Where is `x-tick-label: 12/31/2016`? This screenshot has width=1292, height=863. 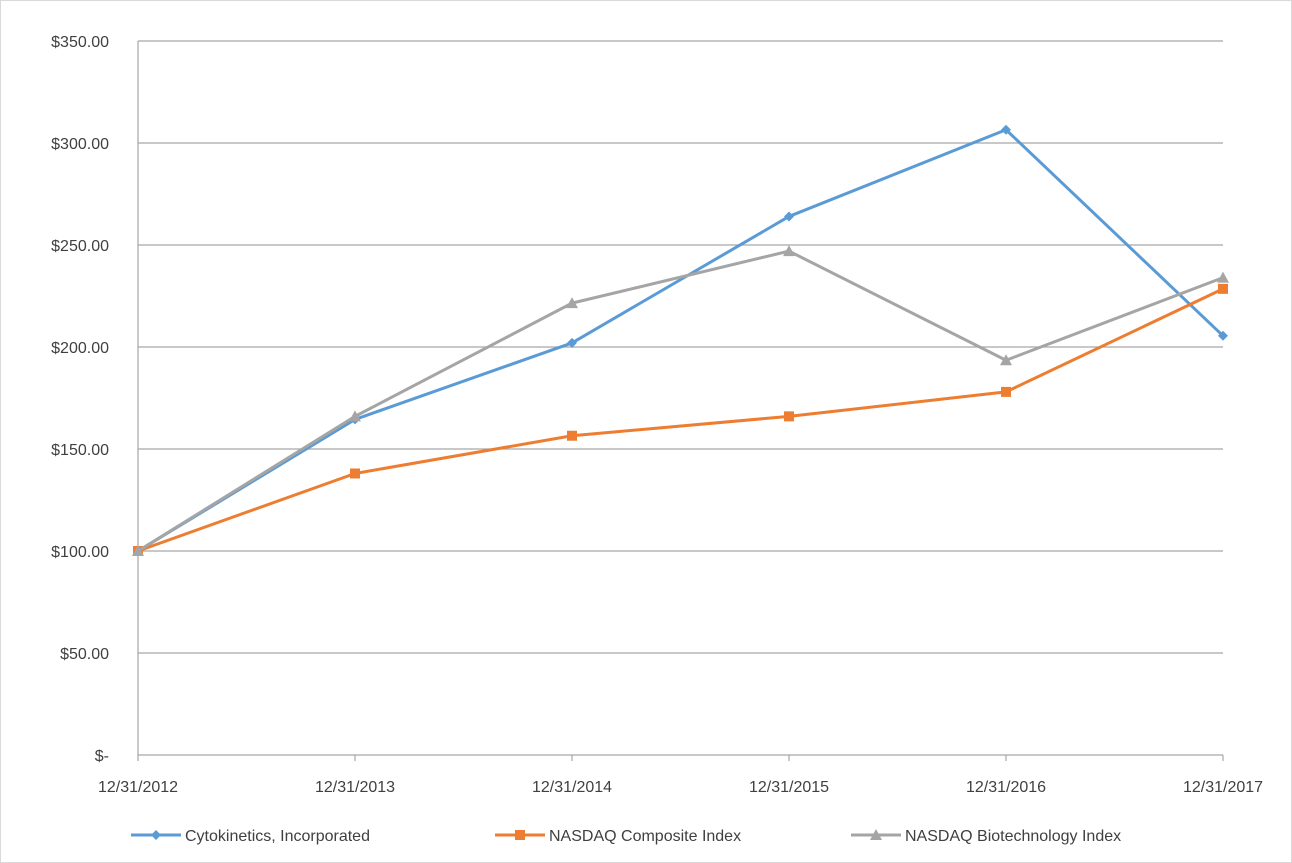 x-tick-label: 12/31/2016 is located at coordinates (1006, 787).